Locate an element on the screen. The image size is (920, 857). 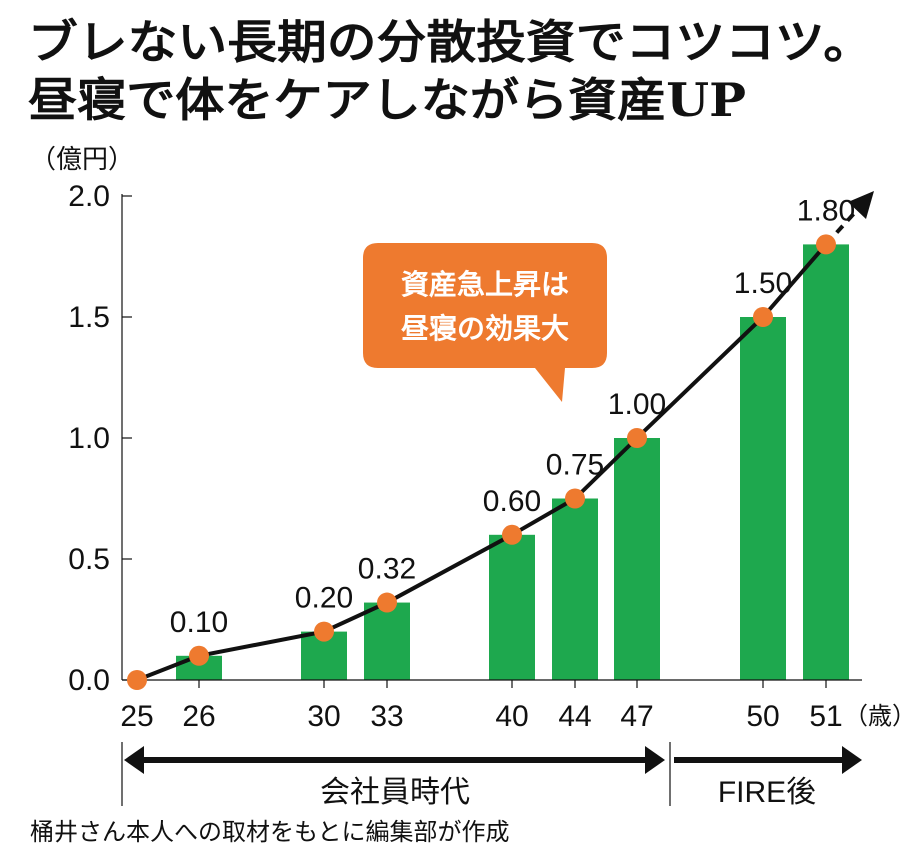
callout-line-1: 資産急上昇は is located at coordinates (485, 284).